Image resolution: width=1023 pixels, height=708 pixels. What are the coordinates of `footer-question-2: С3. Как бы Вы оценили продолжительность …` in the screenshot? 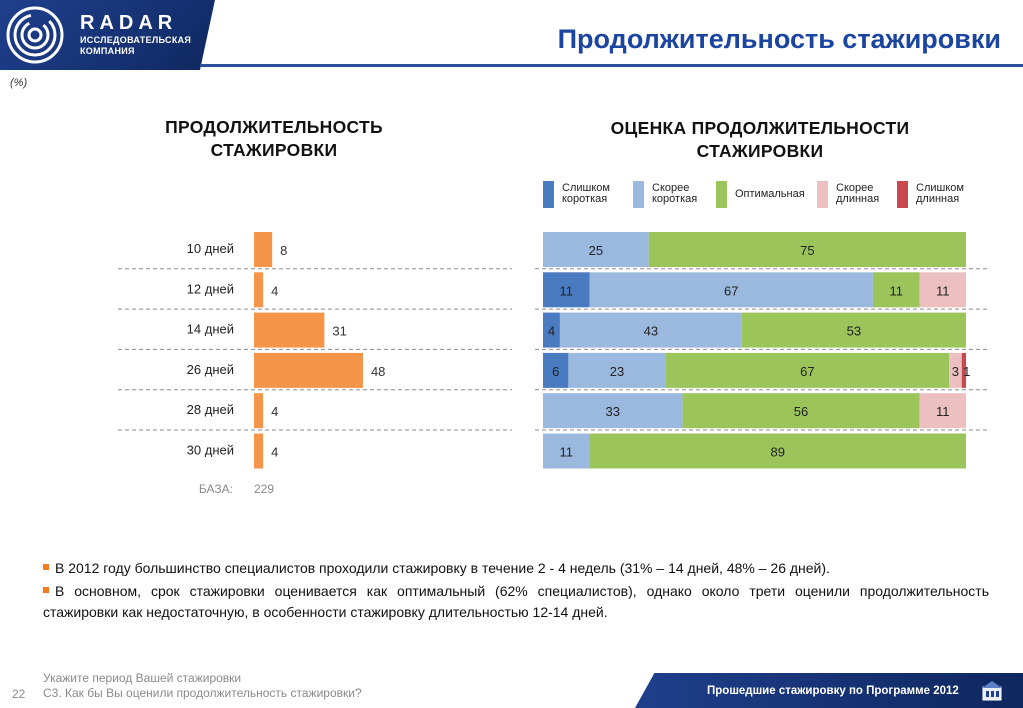 It's located at (202, 693).